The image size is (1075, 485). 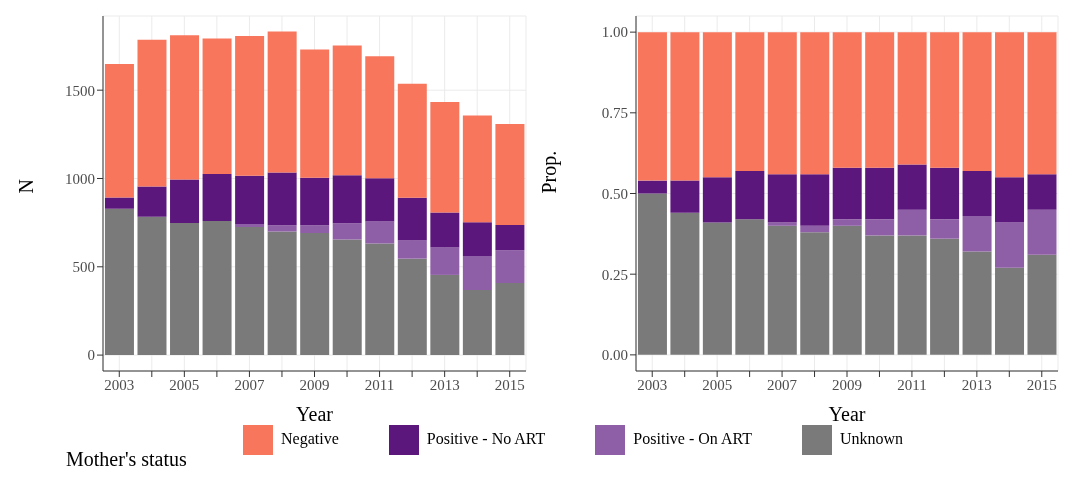 What do you see at coordinates (80, 178) in the screenshot?
I see `y-tick-label: 1000` at bounding box center [80, 178].